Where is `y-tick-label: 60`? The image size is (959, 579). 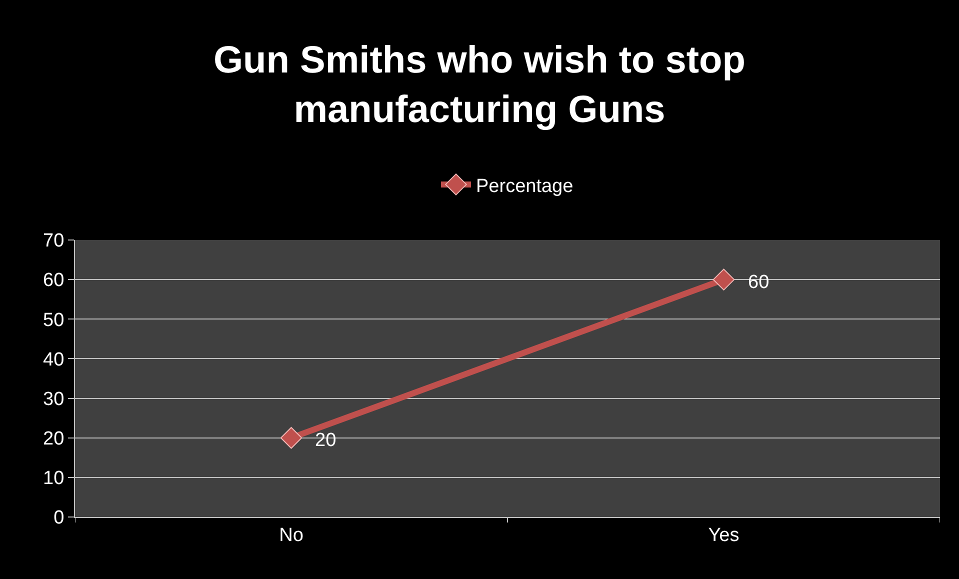 y-tick-label: 60 is located at coordinates (53, 281).